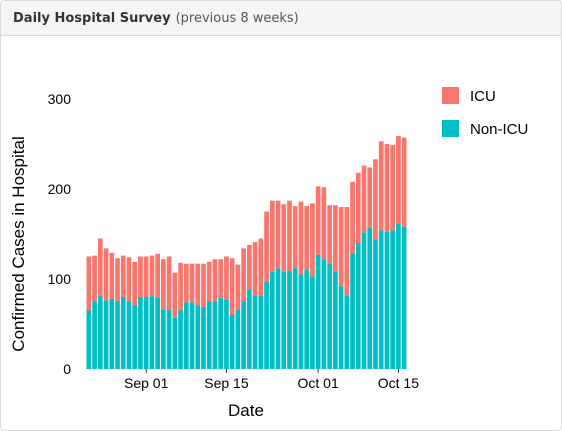 The width and height of the screenshot is (562, 431). I want to click on y-tick-label: 100, so click(60, 279).